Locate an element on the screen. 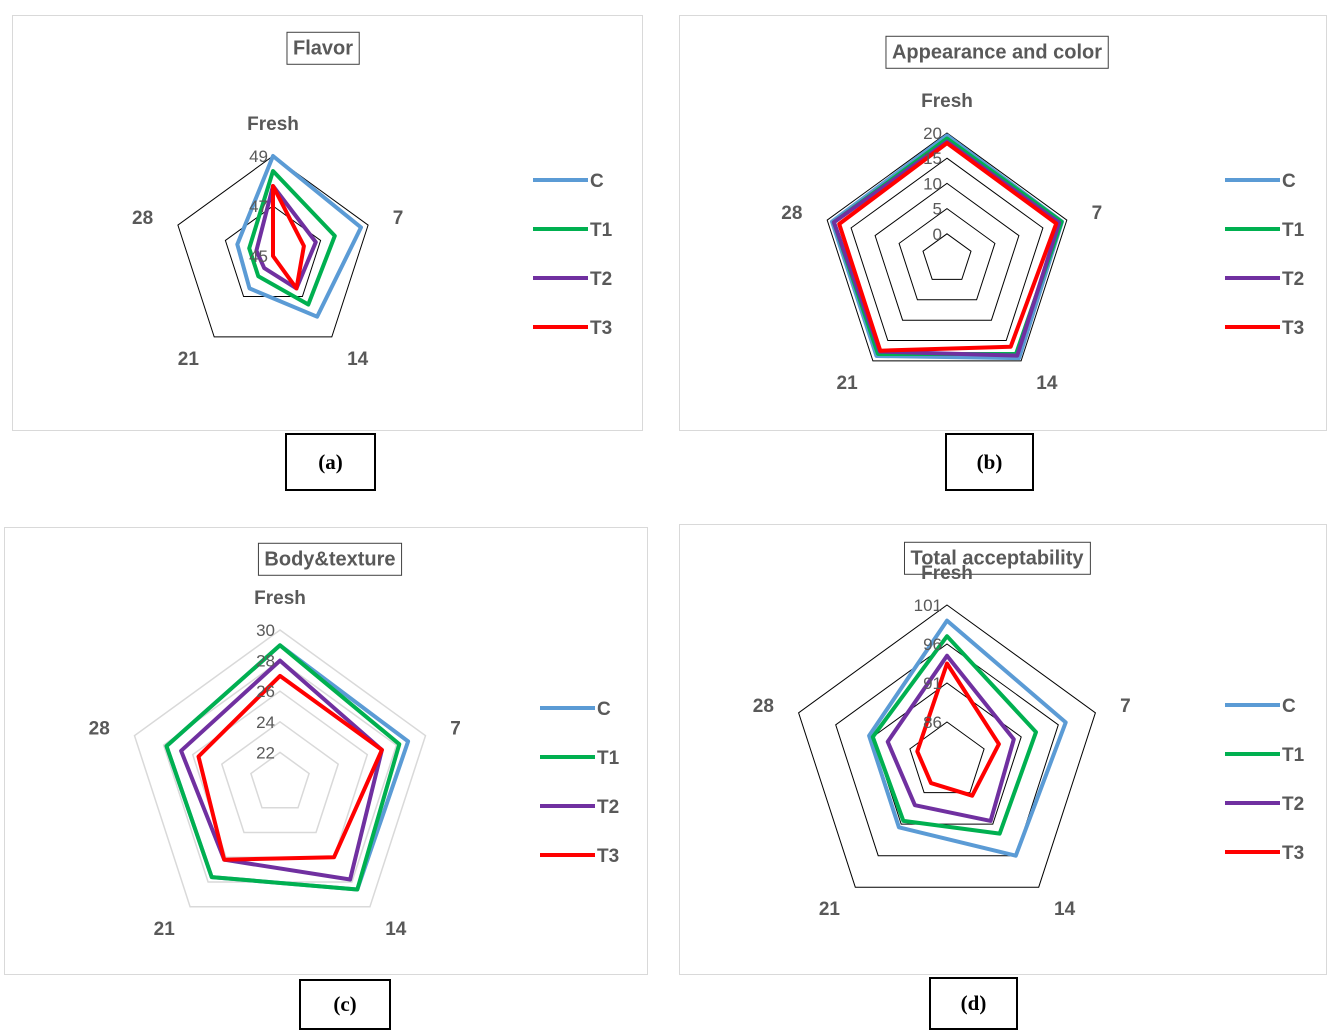 This screenshot has height=1030, width=1327. radar-chart-flavor: Flavor 45 47 49 Fresh 7 14 21 28 C T1 T2 T3 is located at coordinates (372, 200).